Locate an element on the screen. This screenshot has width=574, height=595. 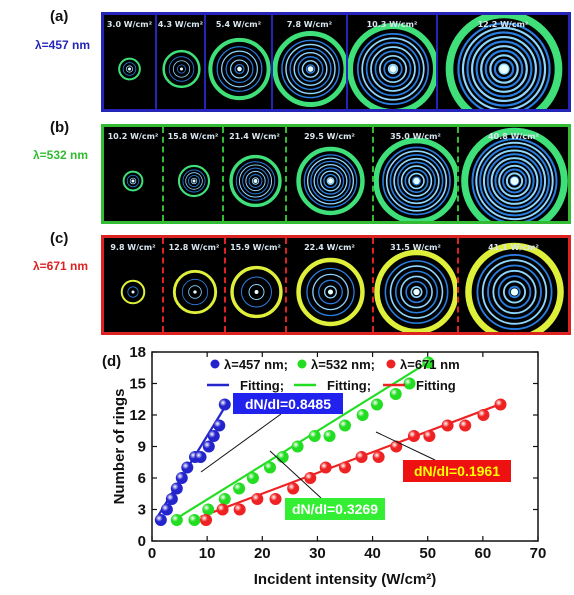
y-tick-label: 6 is located at coordinates (142, 478).